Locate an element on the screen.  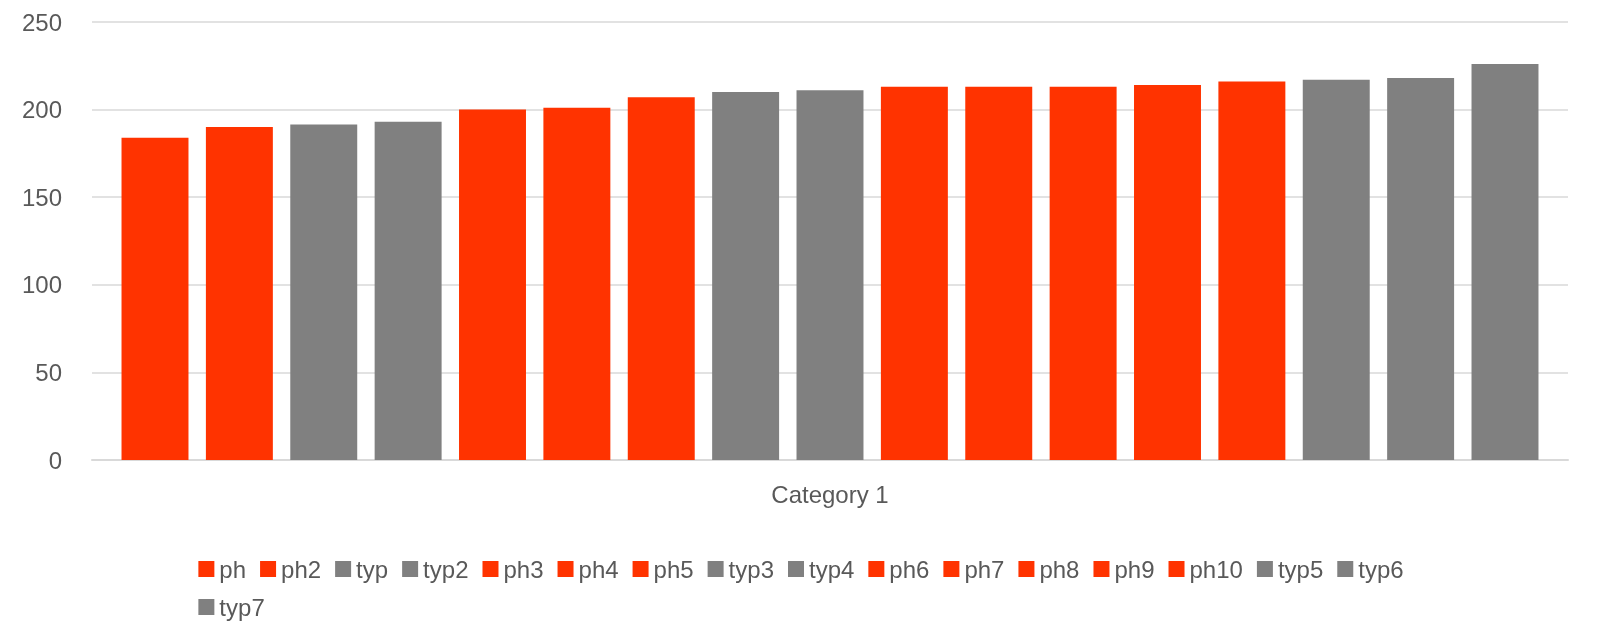
legend-label: ph7 is located at coordinates (984, 569).